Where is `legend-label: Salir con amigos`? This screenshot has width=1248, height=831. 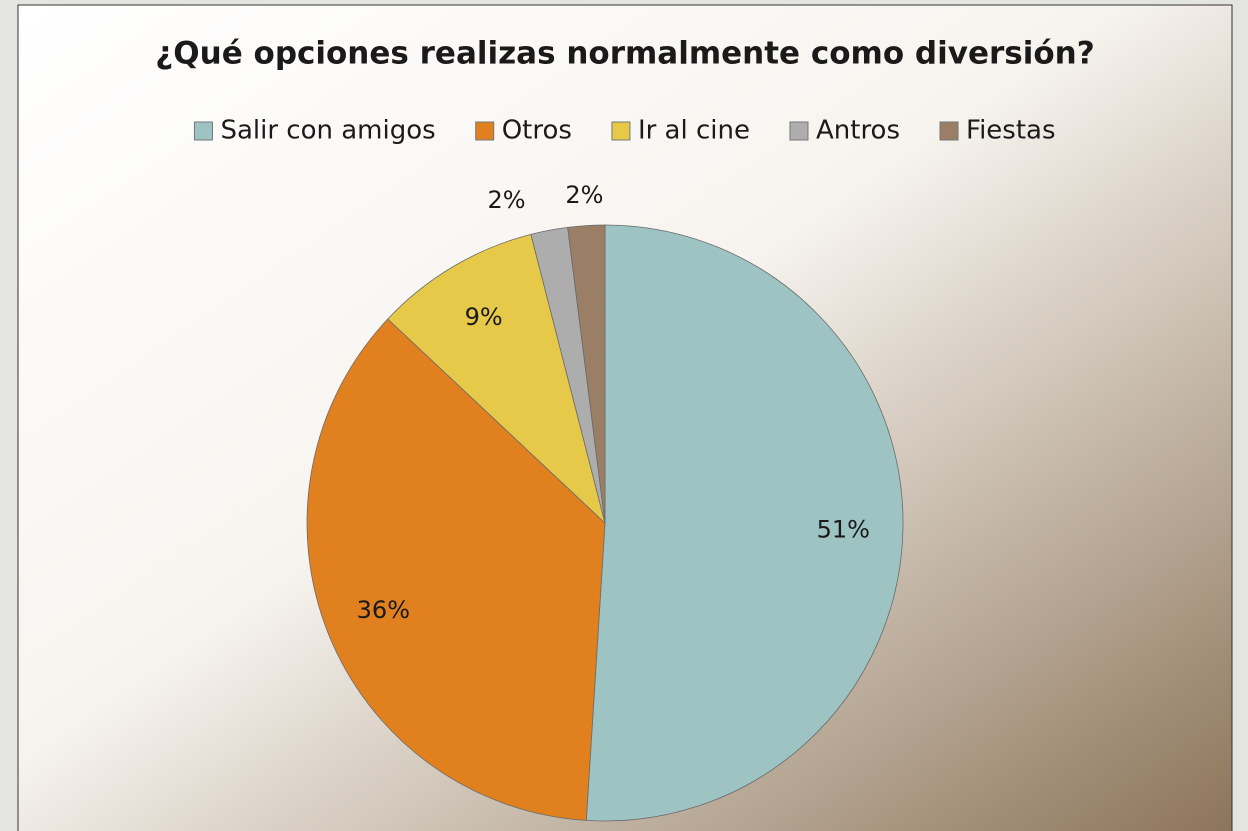 legend-label: Salir con amigos is located at coordinates (327, 131).